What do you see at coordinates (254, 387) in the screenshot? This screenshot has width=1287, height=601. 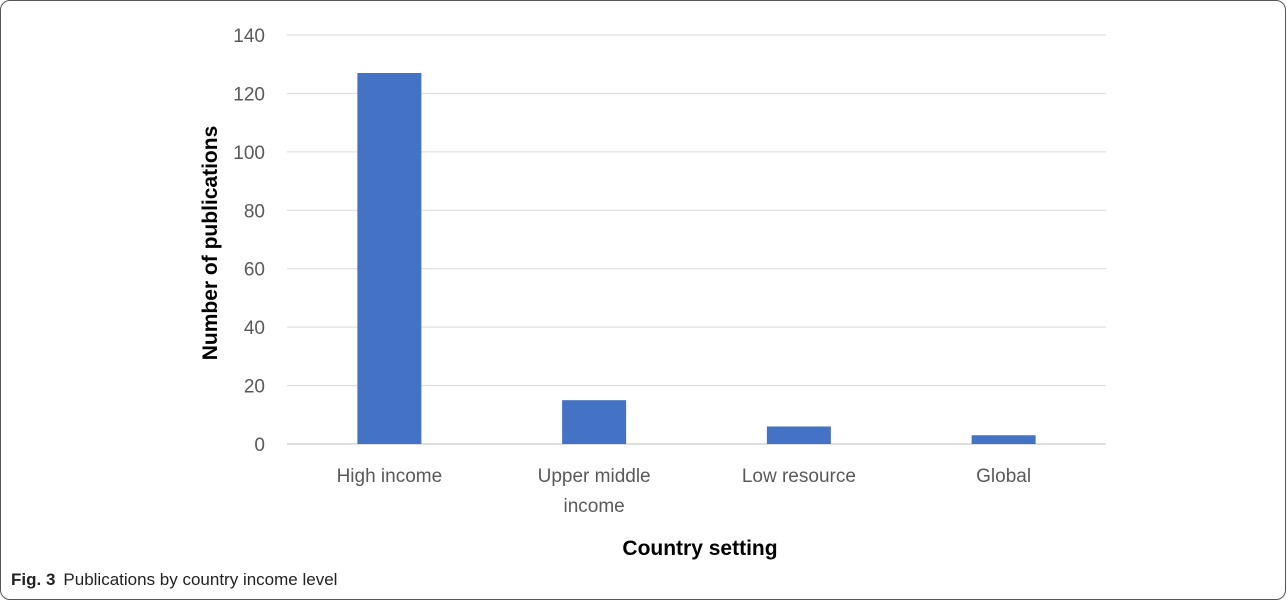 I see `y-tick-label: 20` at bounding box center [254, 387].